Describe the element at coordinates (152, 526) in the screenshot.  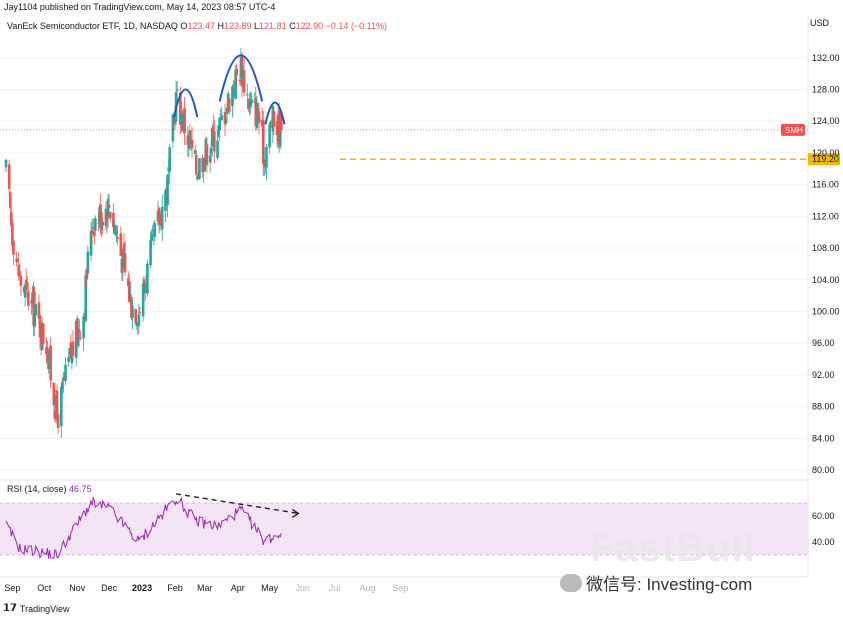
I see `rsi-series` at that location.